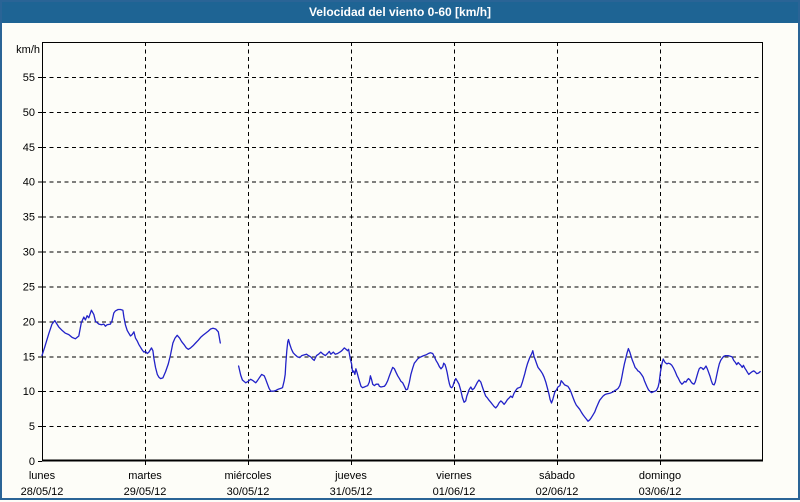 This screenshot has height=502, width=800. Describe the element at coordinates (28, 50) in the screenshot. I see `y-axis-unit-label: km/h` at that location.